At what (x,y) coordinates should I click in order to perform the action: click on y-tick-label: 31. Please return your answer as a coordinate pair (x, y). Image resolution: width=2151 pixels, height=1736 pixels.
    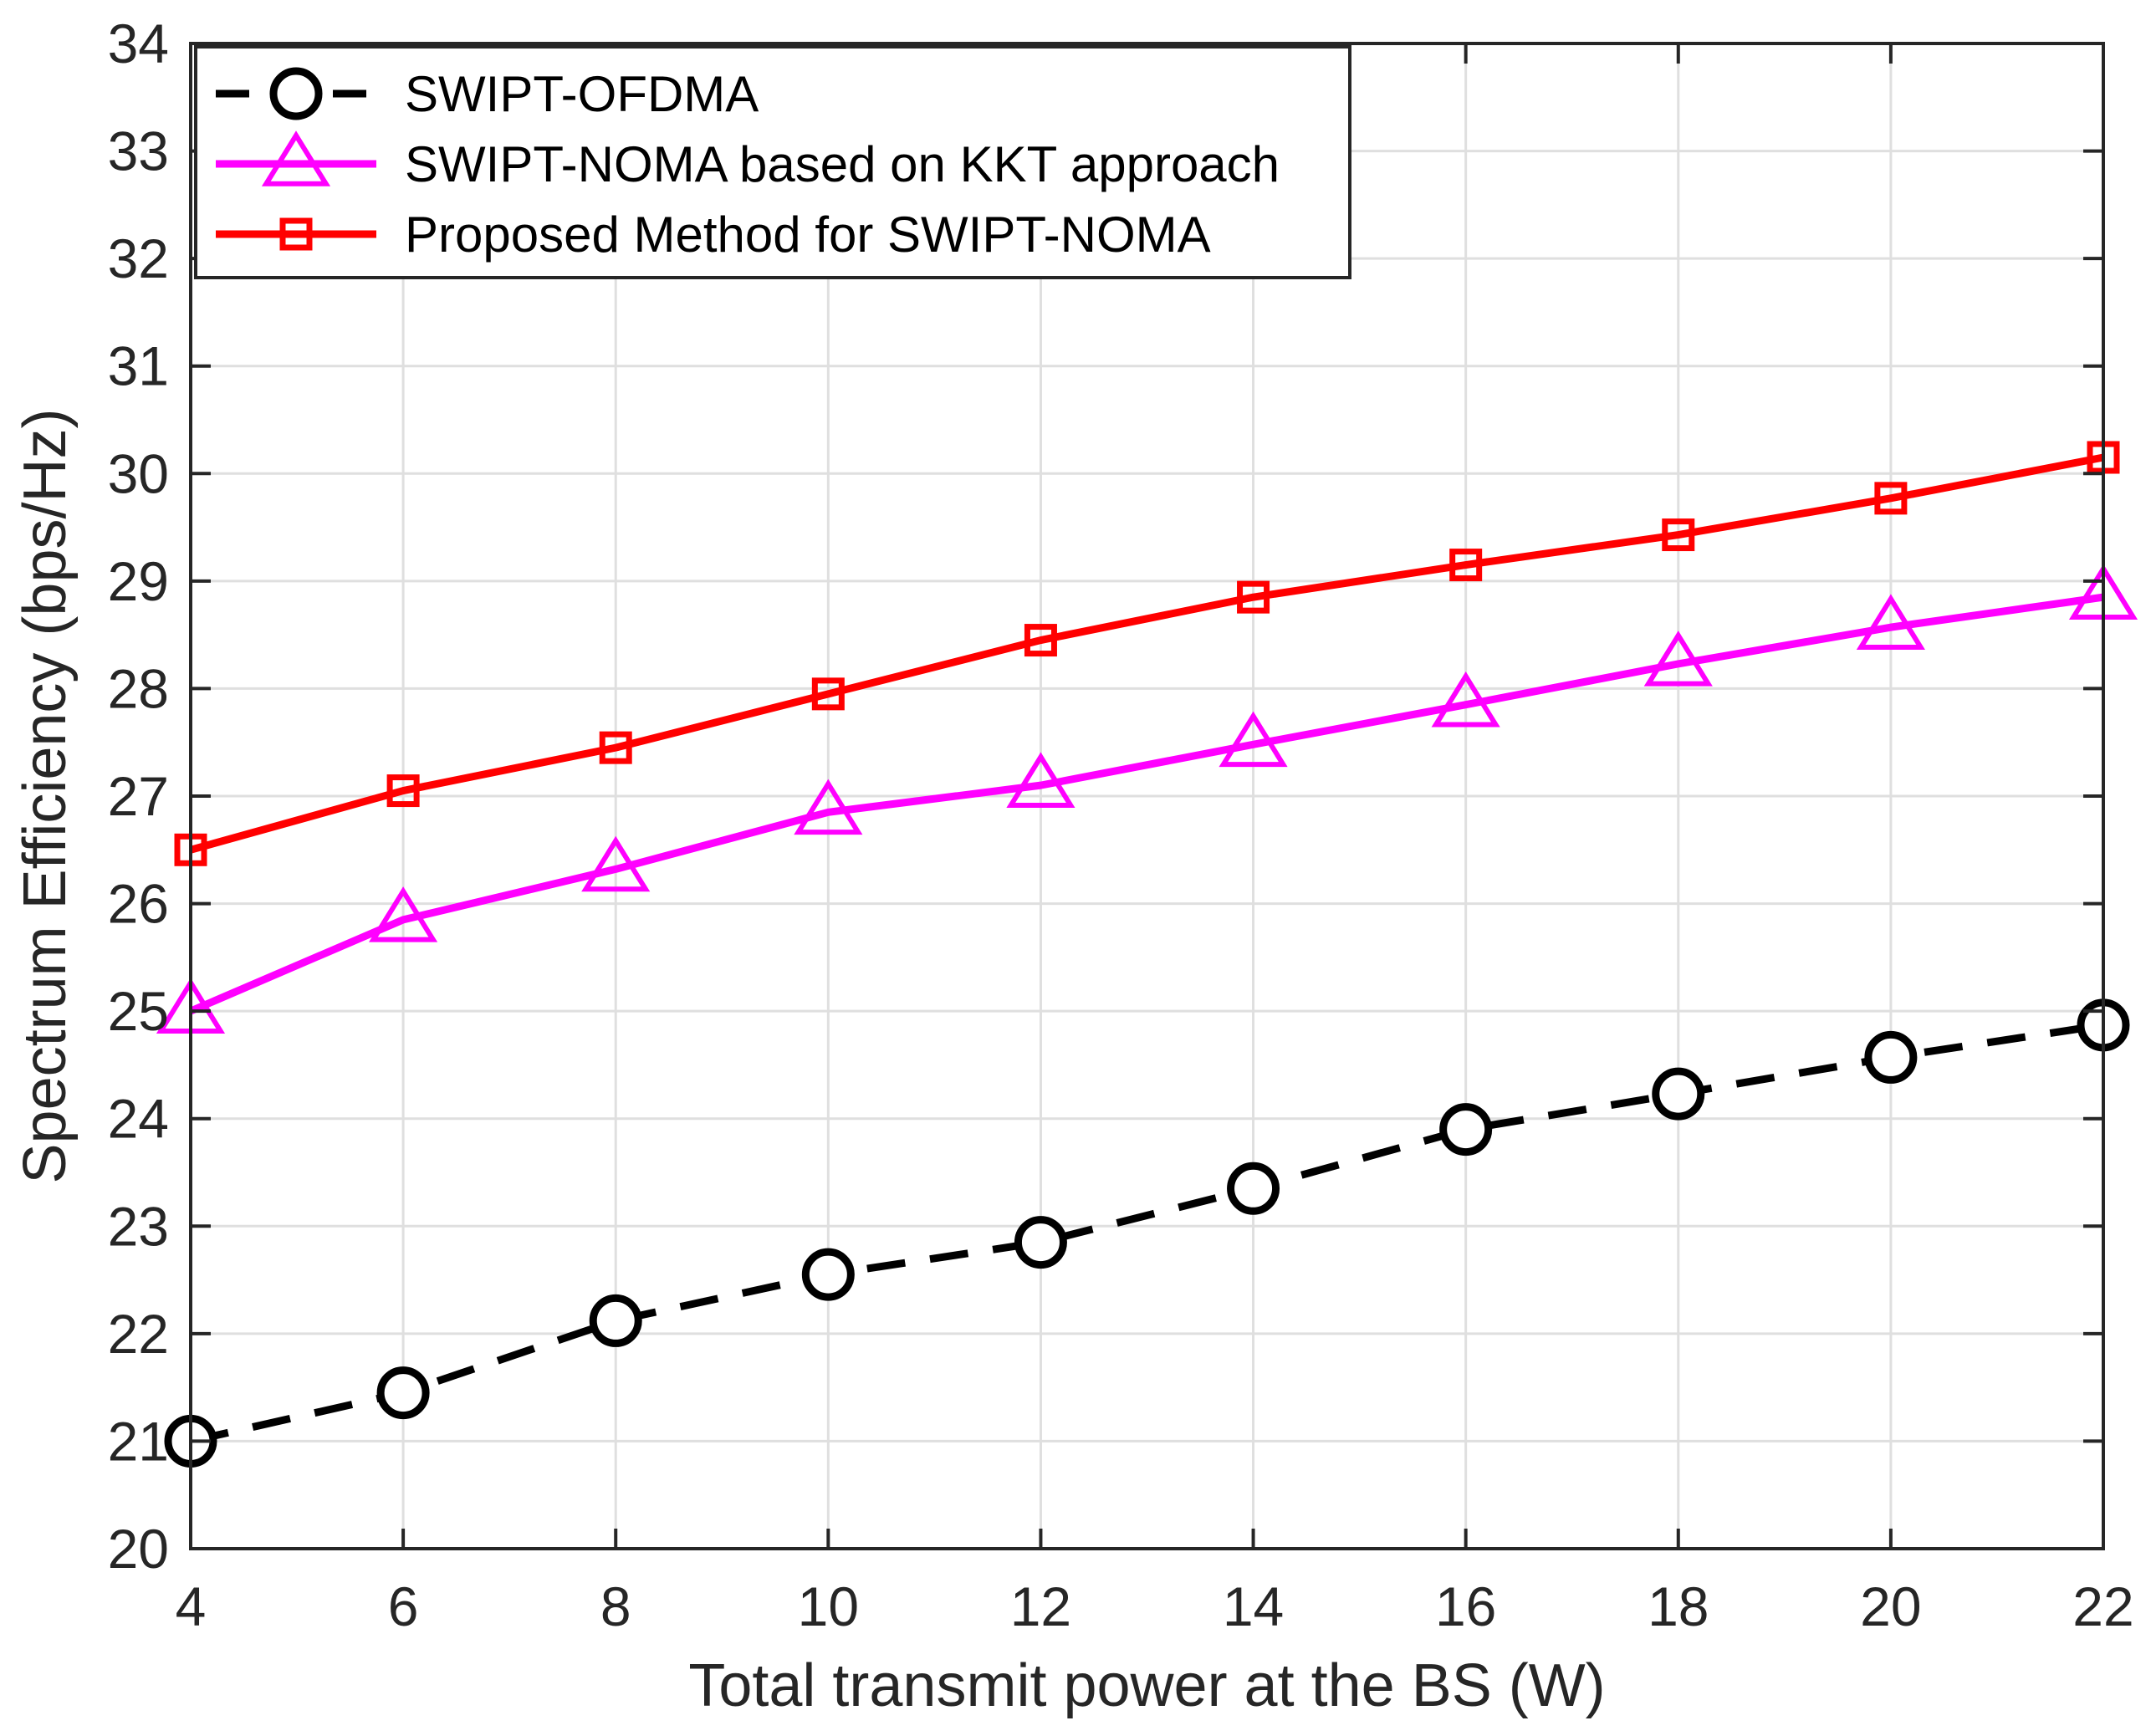
    Looking at the image, I should click on (138, 366).